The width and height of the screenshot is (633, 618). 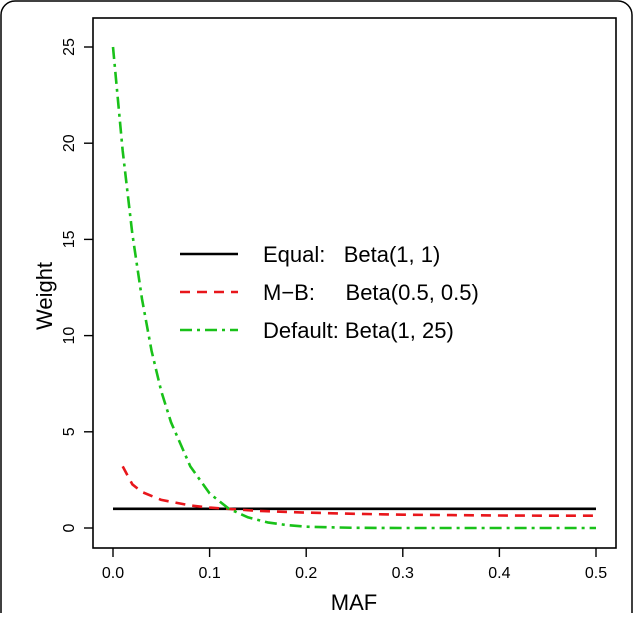 I want to click on x-axis-label: MAF, so click(x=354, y=601).